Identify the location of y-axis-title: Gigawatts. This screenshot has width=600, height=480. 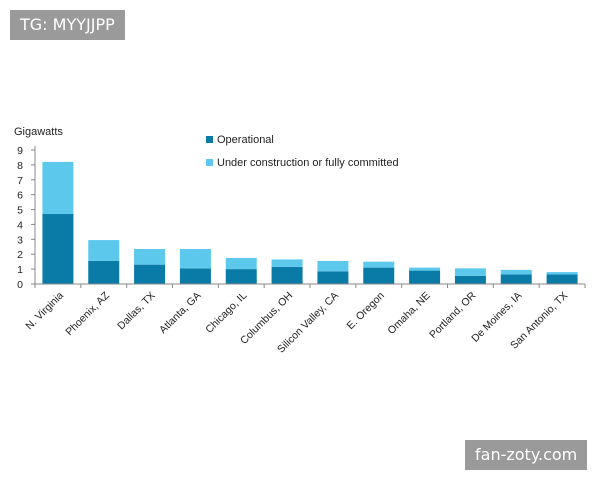
(38, 132).